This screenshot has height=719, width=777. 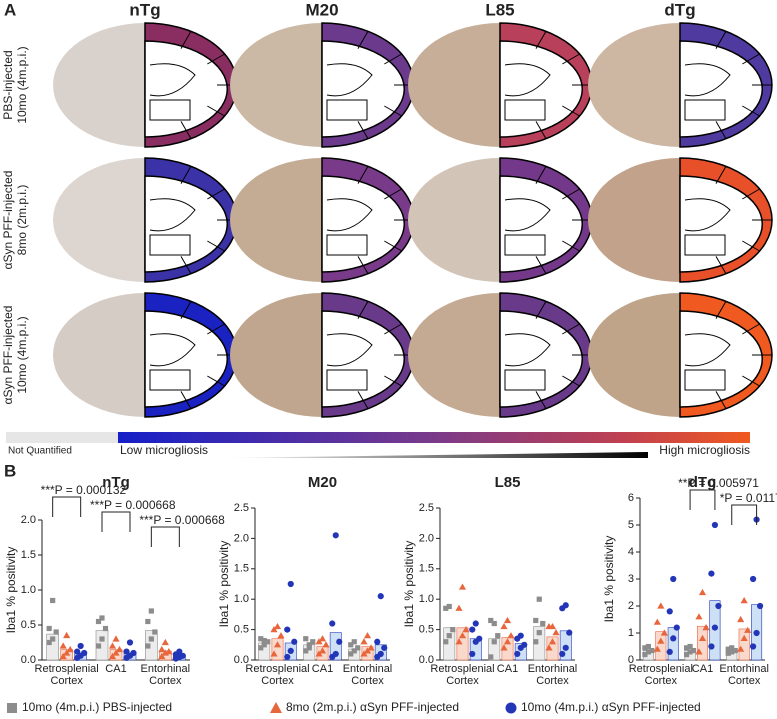 I want to click on colorbar-label: Not Quantified, so click(x=40, y=451).